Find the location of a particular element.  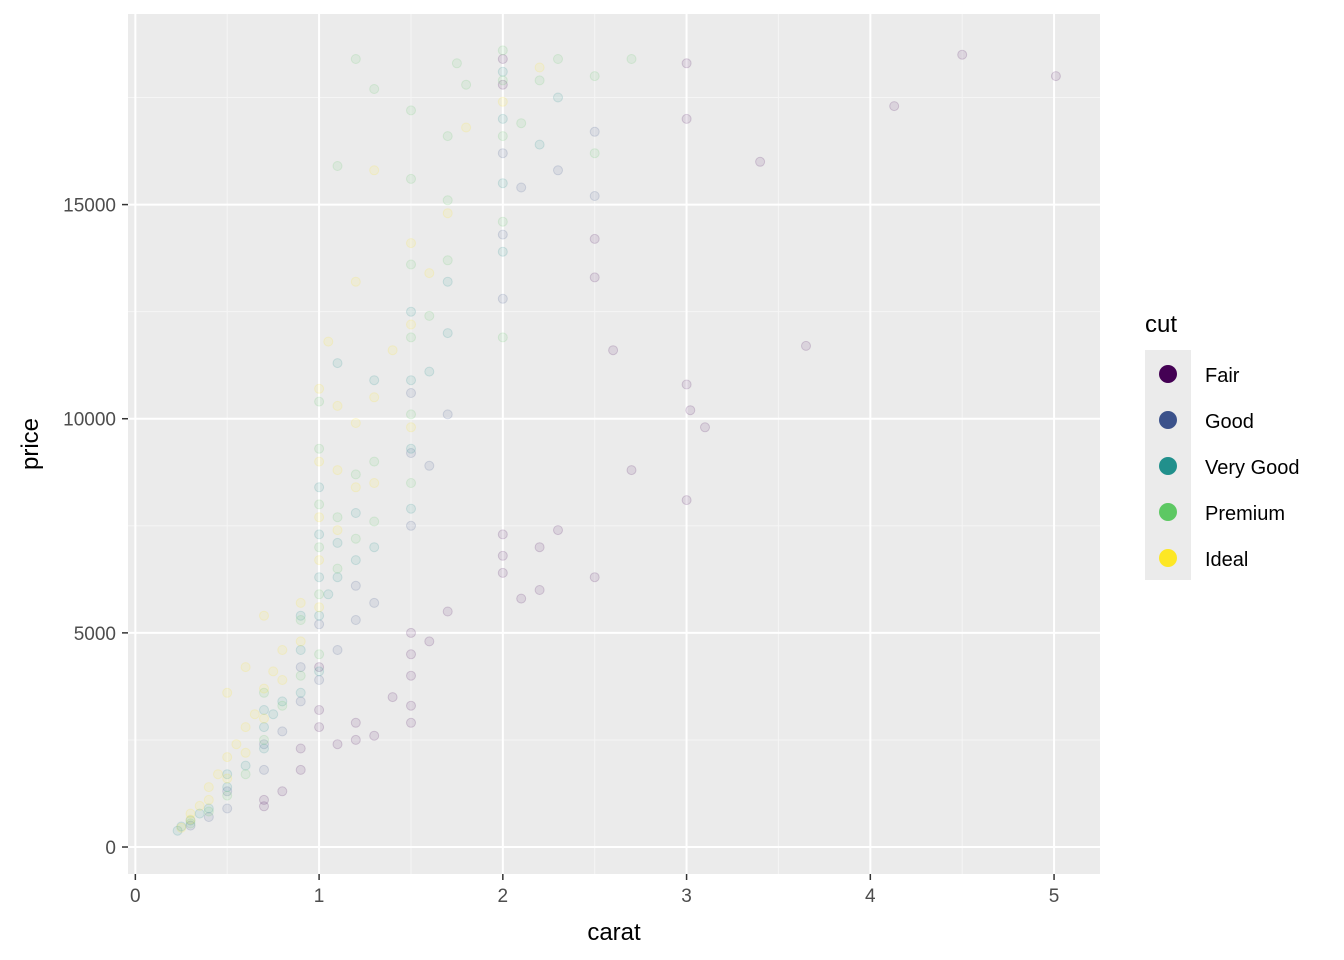

legend-entries: Fair Good Very Good Premium Ideal is located at coordinates (1229, 468).